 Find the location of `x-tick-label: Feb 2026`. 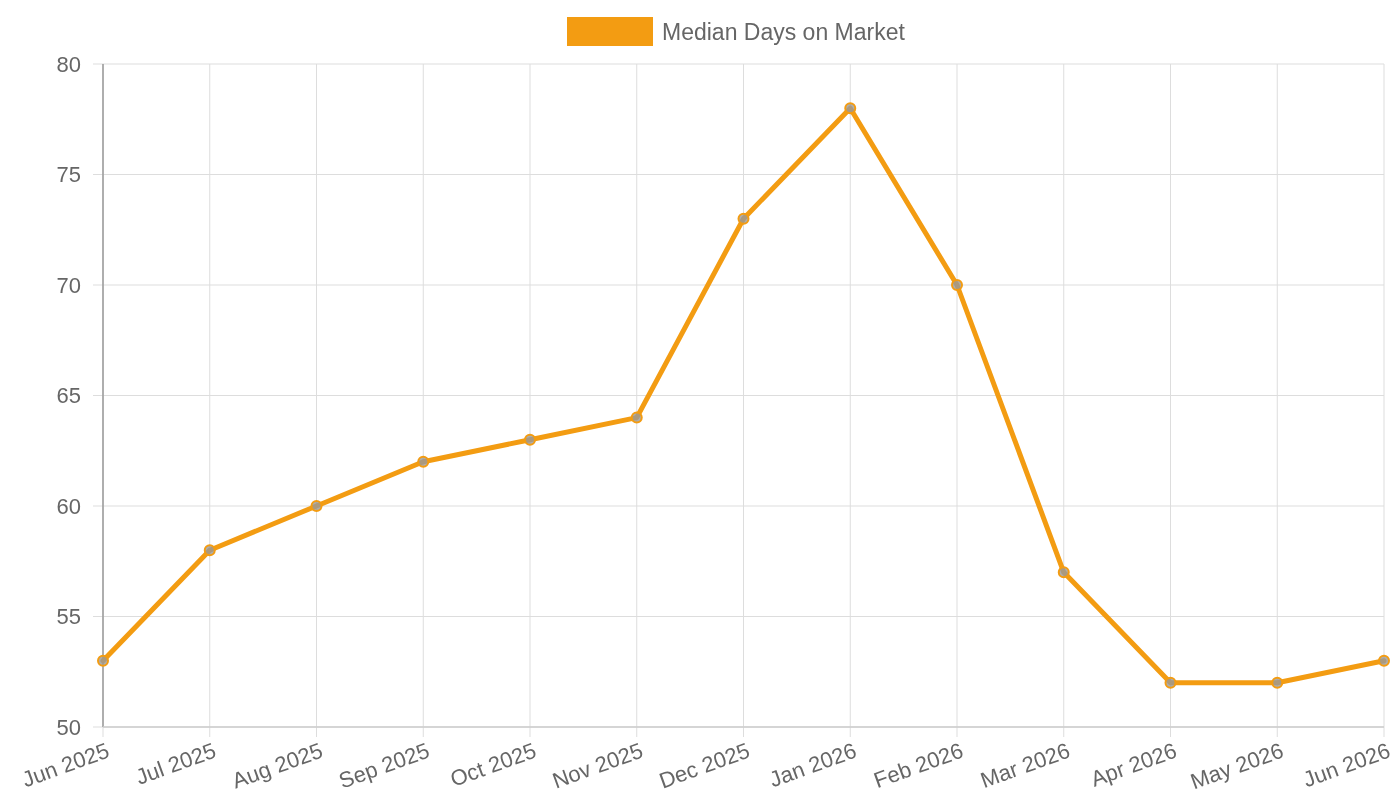

x-tick-label: Feb 2026 is located at coordinates (918, 765).